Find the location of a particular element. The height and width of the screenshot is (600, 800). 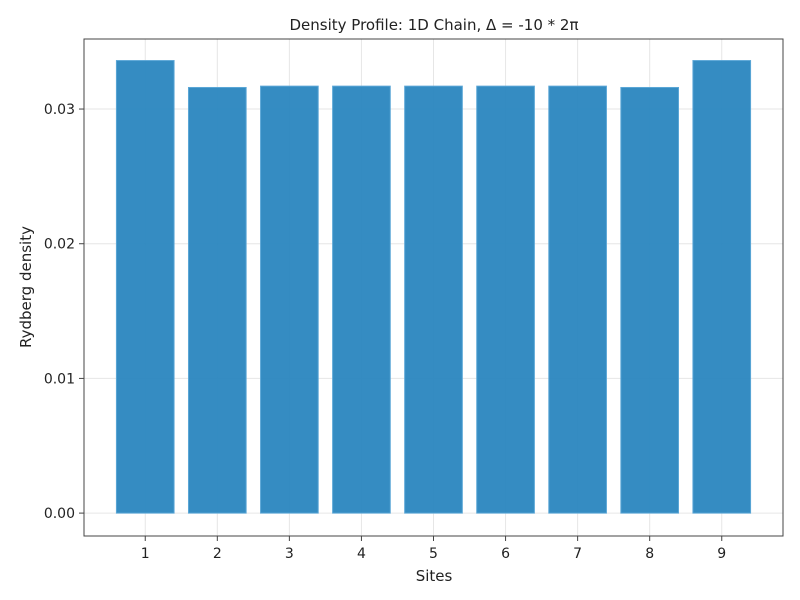

y-axis-label: Rydberg density is located at coordinates (26, 287).